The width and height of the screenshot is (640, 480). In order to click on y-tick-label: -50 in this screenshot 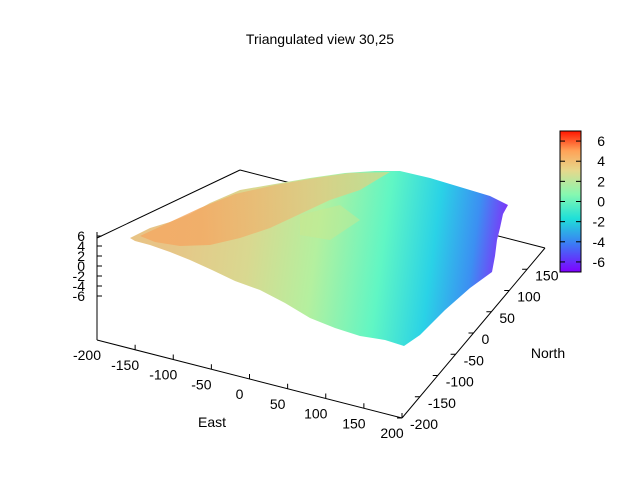, I will do `click(474, 360)`.